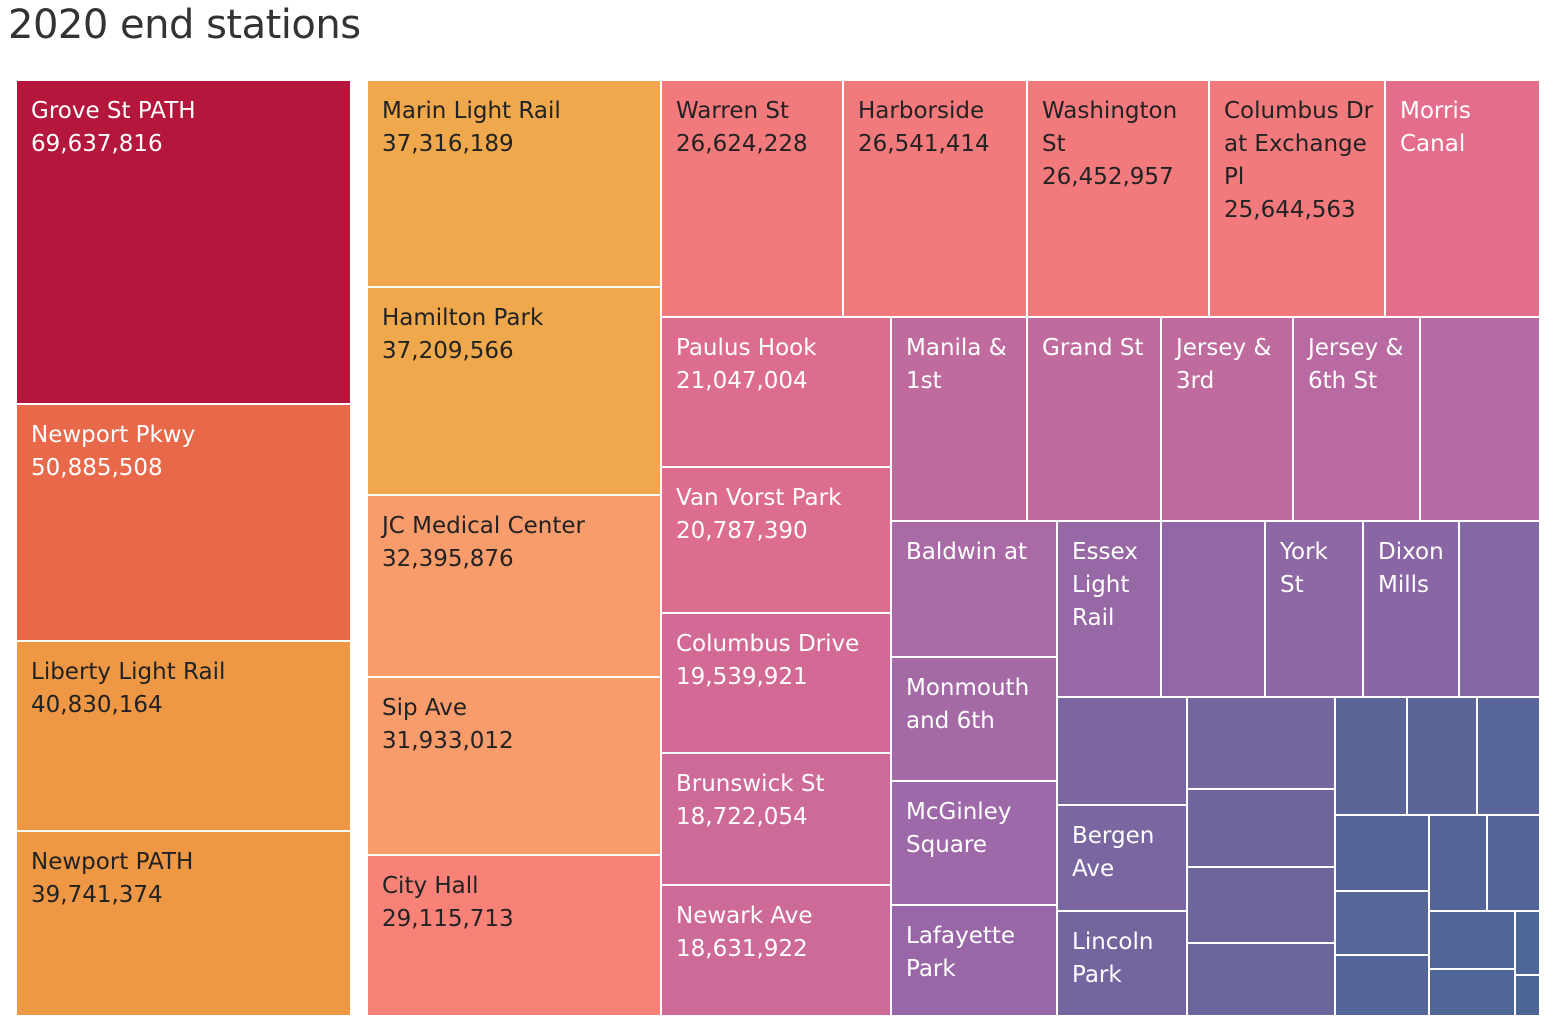 Image resolution: width=1560 pixels, height=1036 pixels. I want to click on treemap-cell-columbus-drive: Columbus Drive 19,539,921, so click(776, 683).